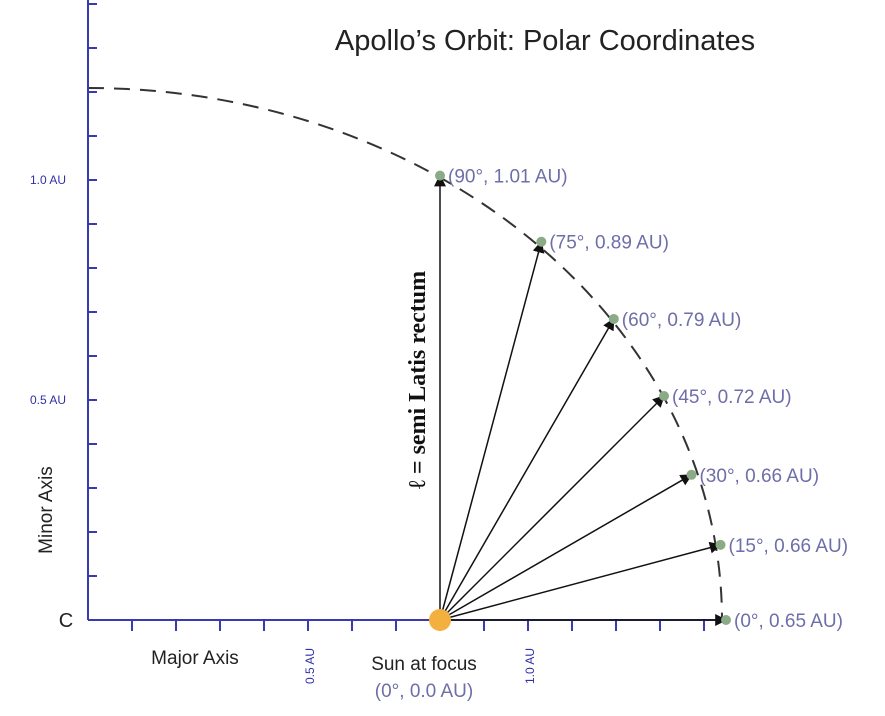  Describe the element at coordinates (789, 546) in the screenshot. I see `point-label: (15°, 0.66 AU)` at that location.